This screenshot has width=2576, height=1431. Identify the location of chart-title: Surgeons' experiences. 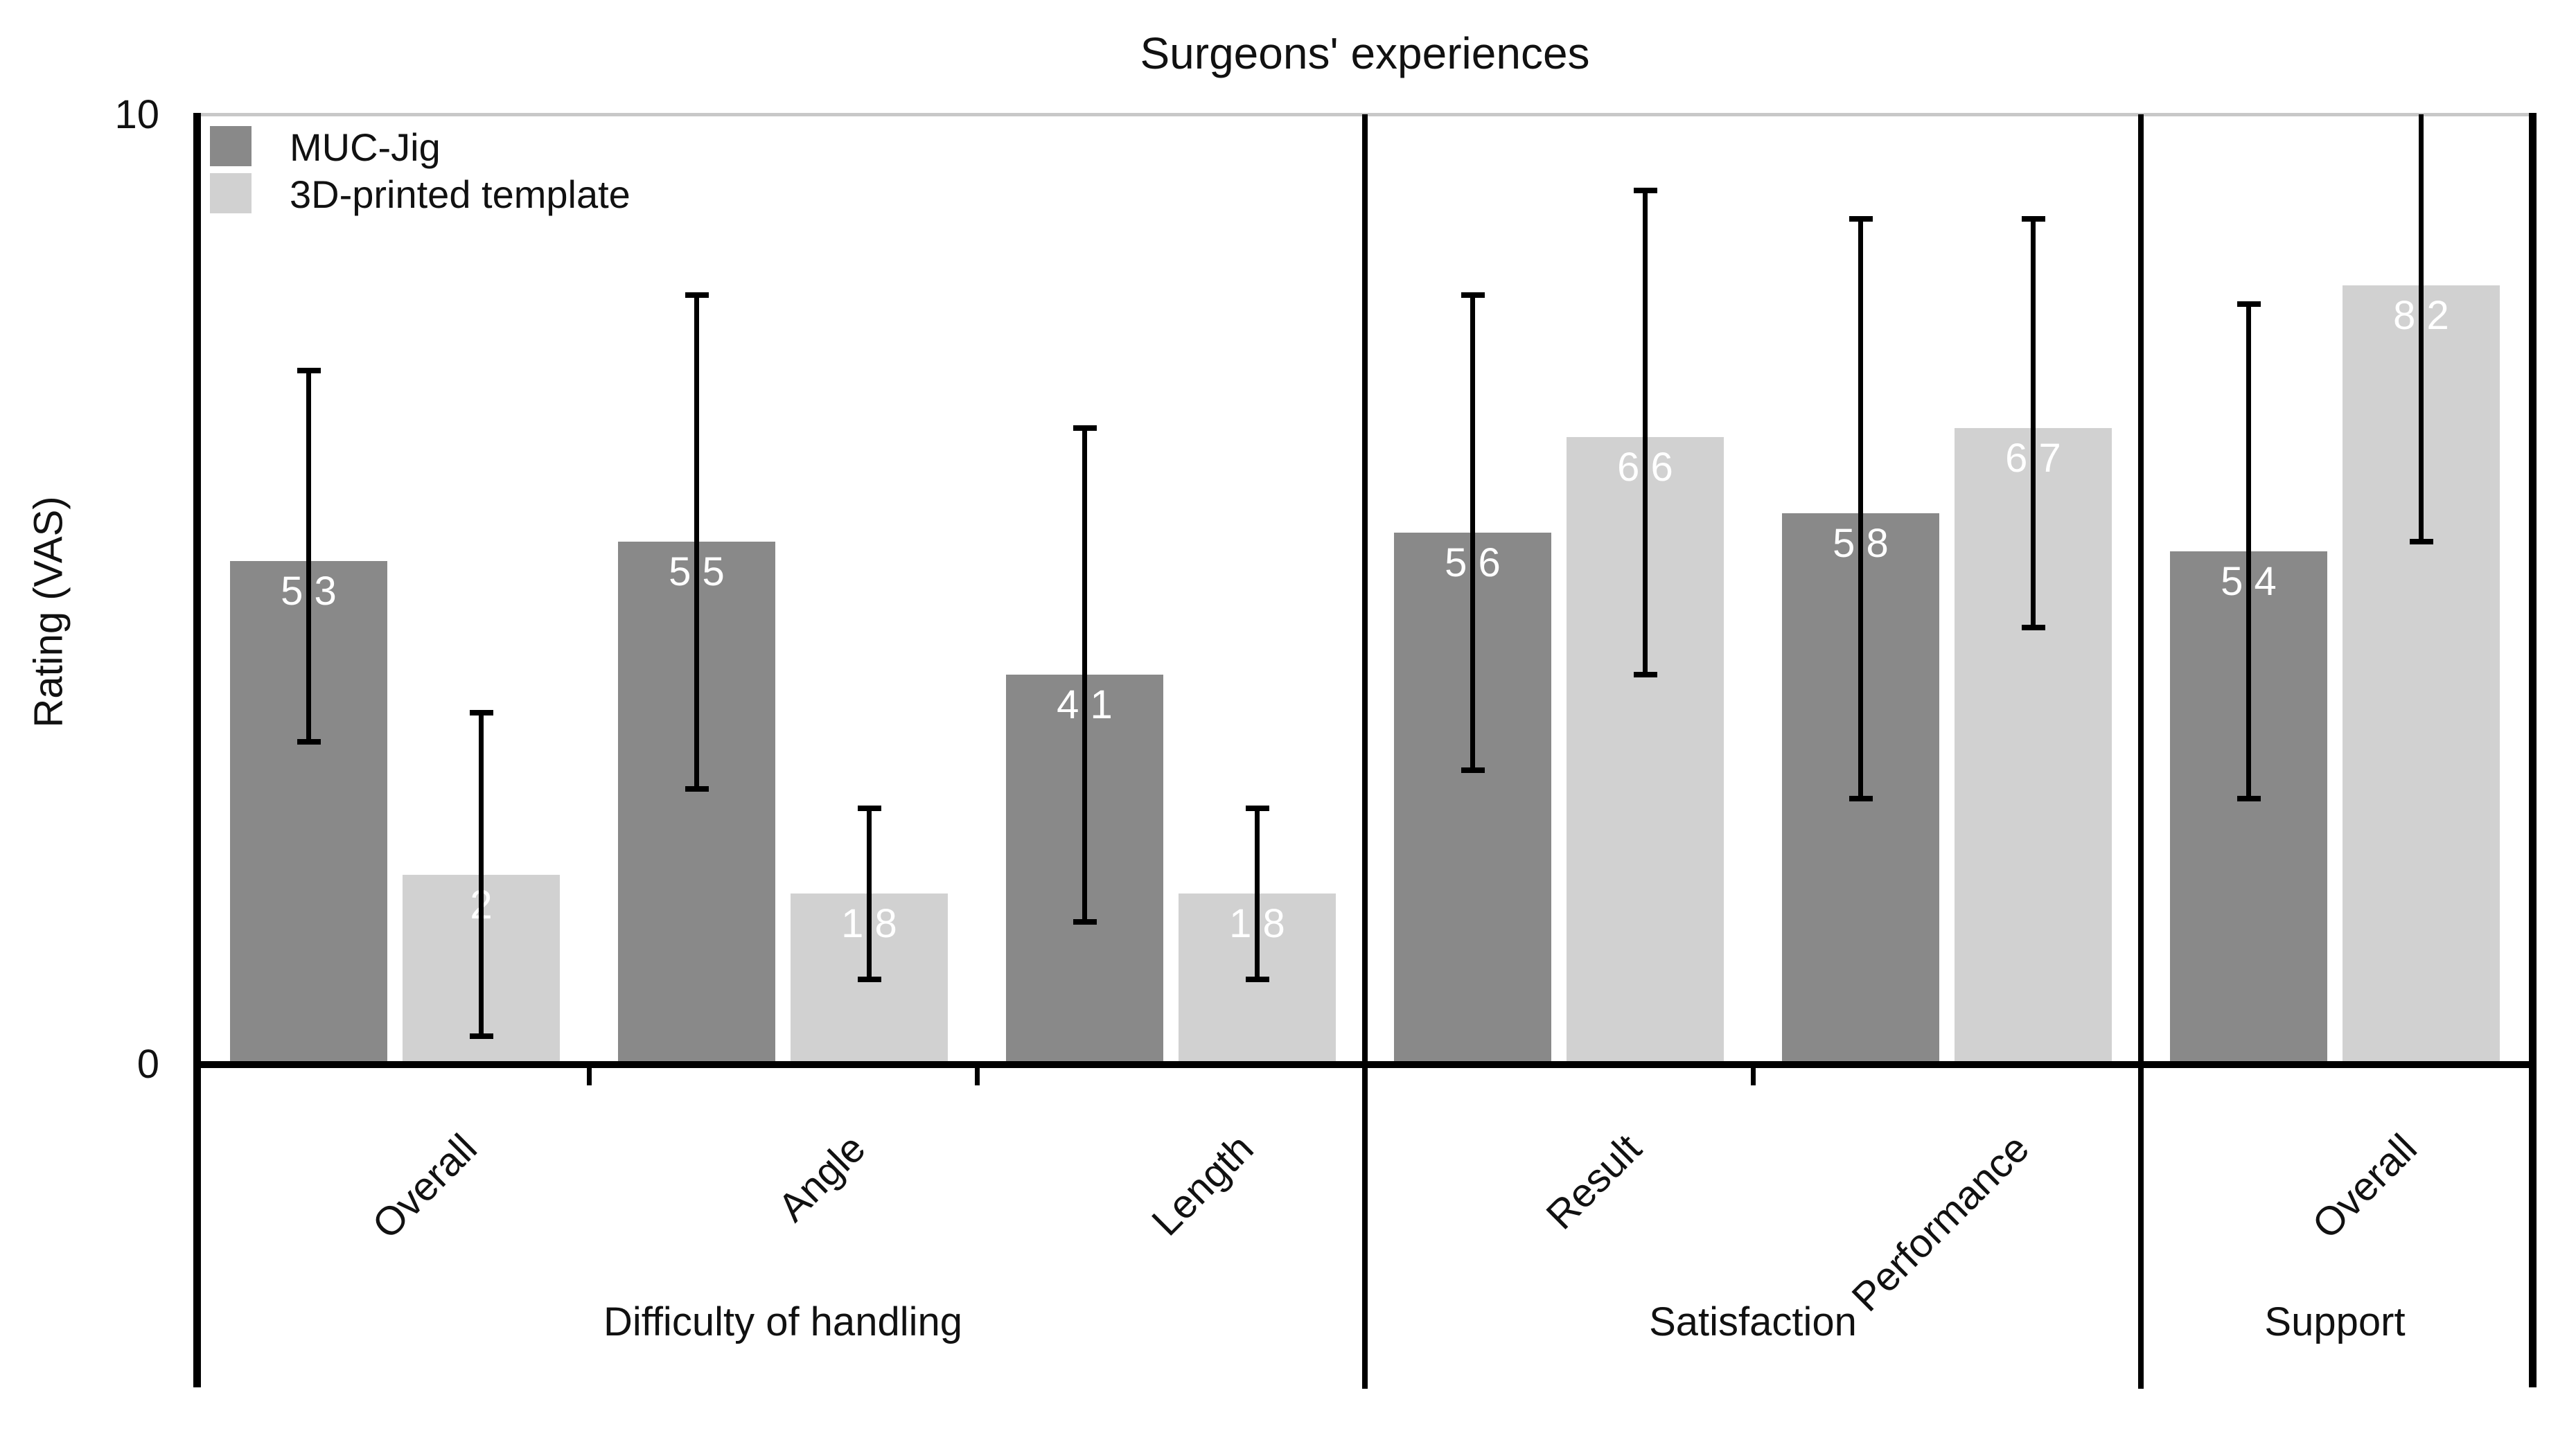
(1365, 53).